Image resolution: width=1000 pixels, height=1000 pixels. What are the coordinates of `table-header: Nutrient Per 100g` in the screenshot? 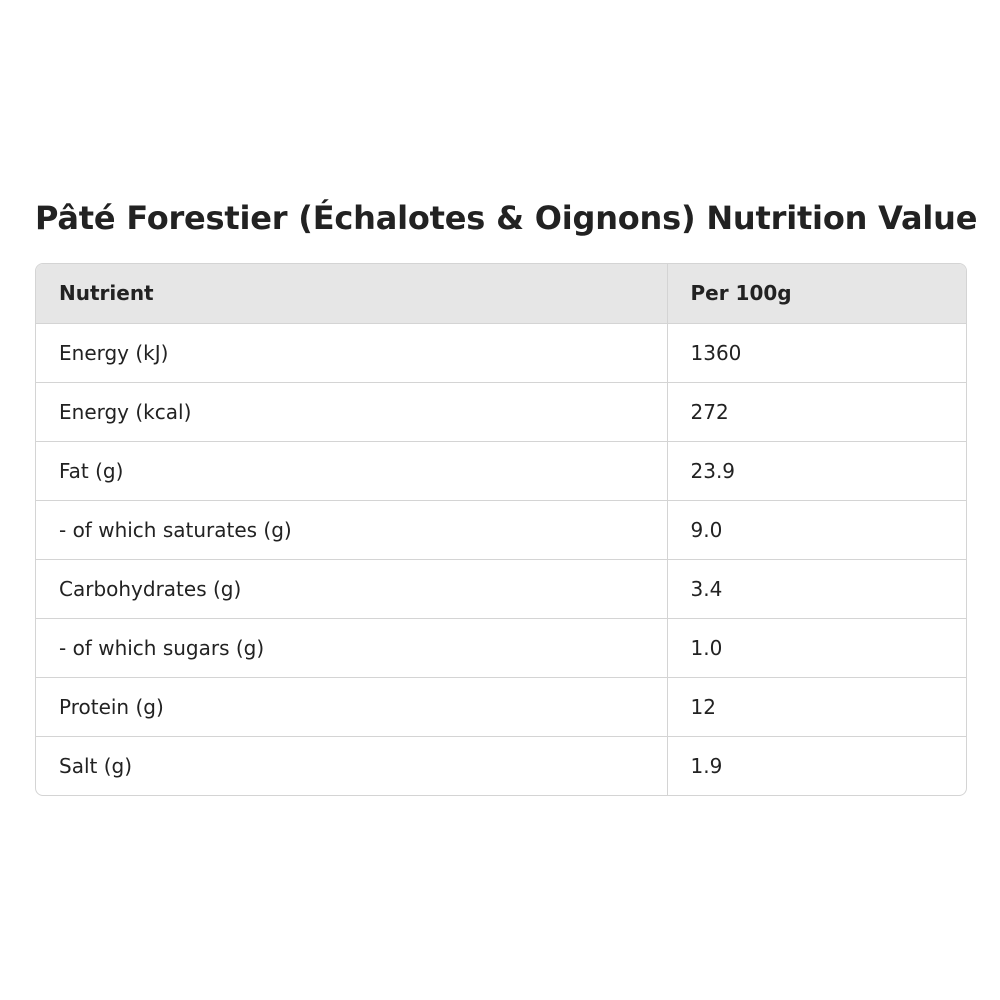 It's located at (501, 294).